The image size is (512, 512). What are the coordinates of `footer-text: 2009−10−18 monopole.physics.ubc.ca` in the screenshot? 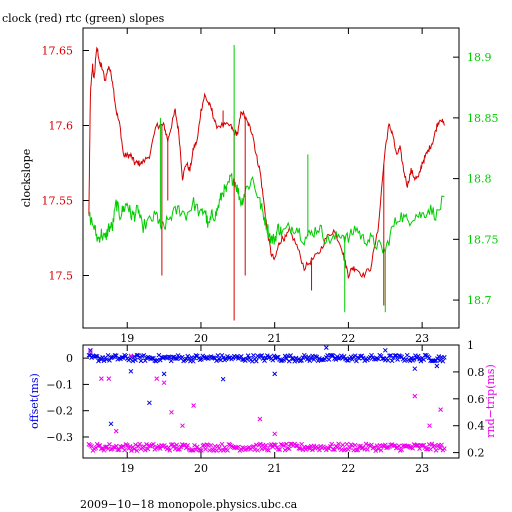 It's located at (189, 504).